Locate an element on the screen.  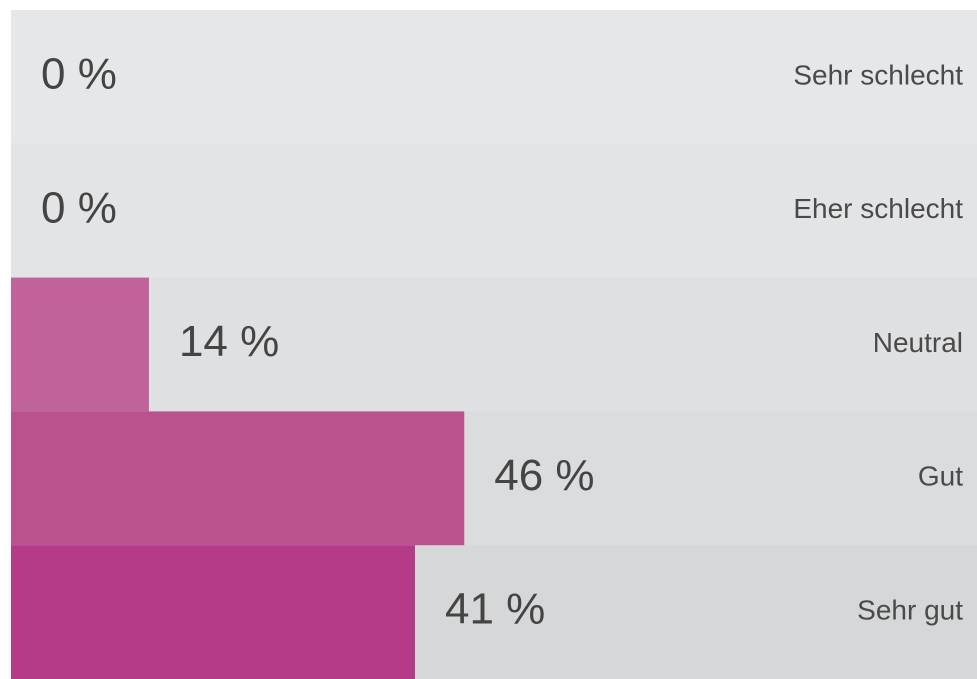
category-label: Neutral is located at coordinates (918, 342).